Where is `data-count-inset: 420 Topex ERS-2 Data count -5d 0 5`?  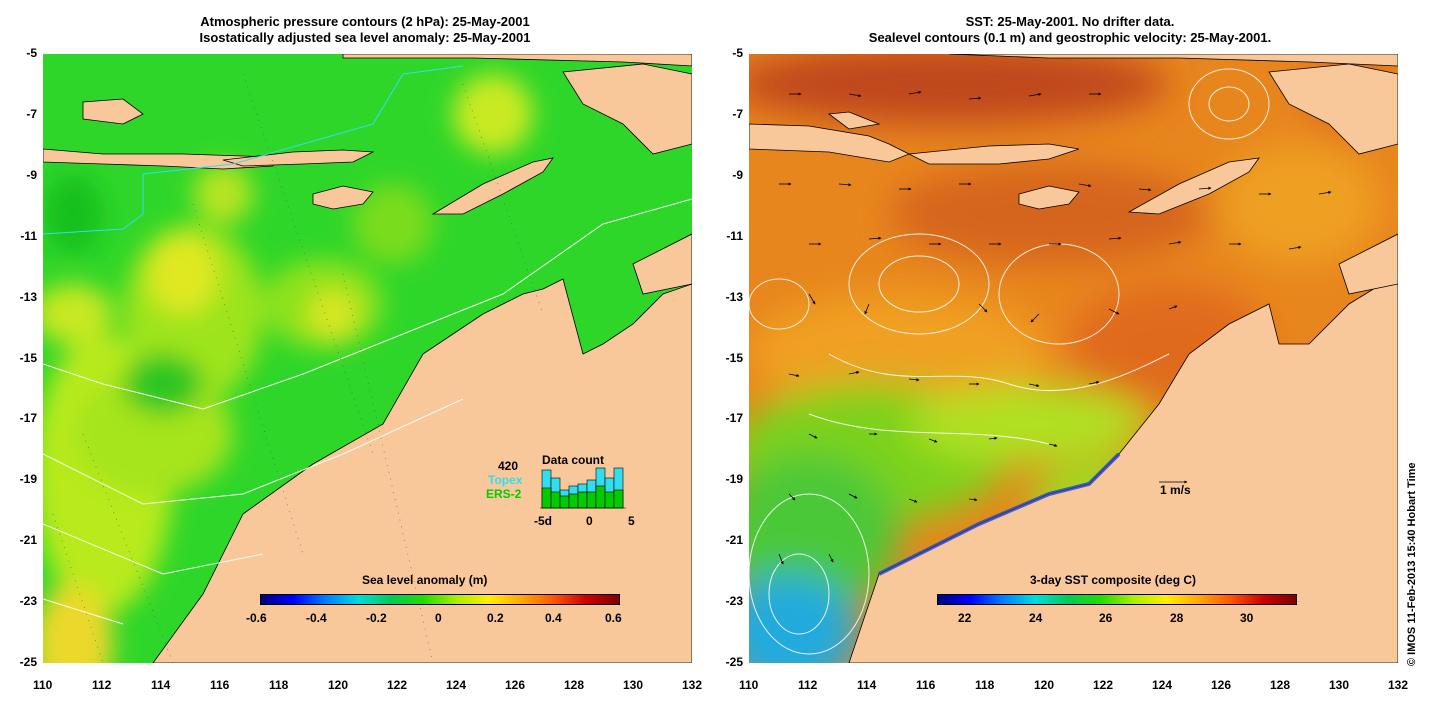 data-count-inset: 420 Topex ERS-2 Data count -5d 0 5 is located at coordinates (555, 492).